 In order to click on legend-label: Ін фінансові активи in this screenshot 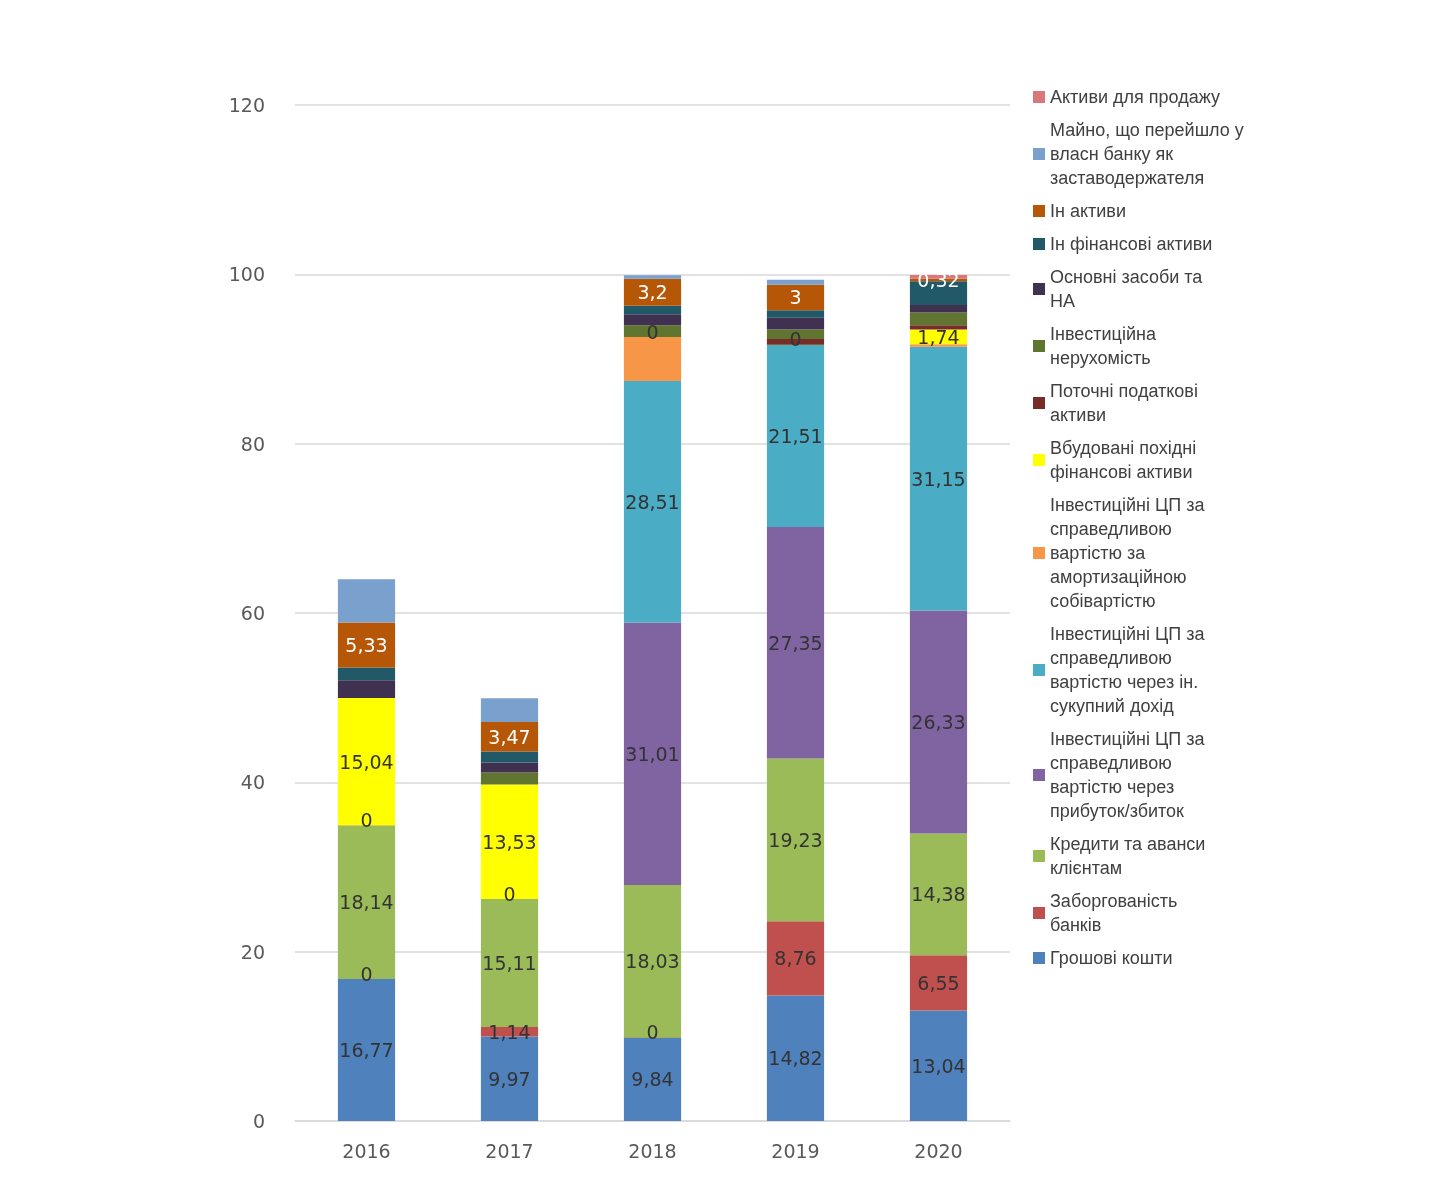, I will do `click(1131, 244)`.